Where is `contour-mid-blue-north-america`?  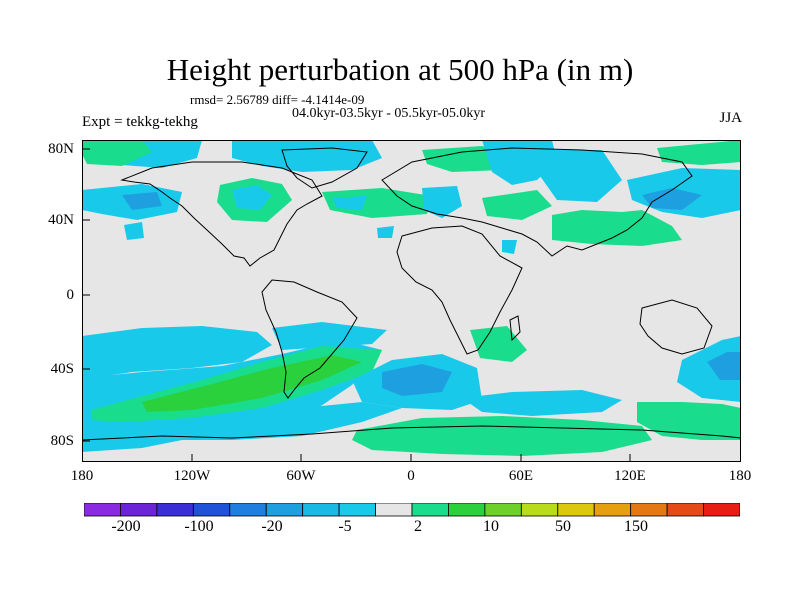 contour-mid-blue-north-america is located at coordinates (142, 201).